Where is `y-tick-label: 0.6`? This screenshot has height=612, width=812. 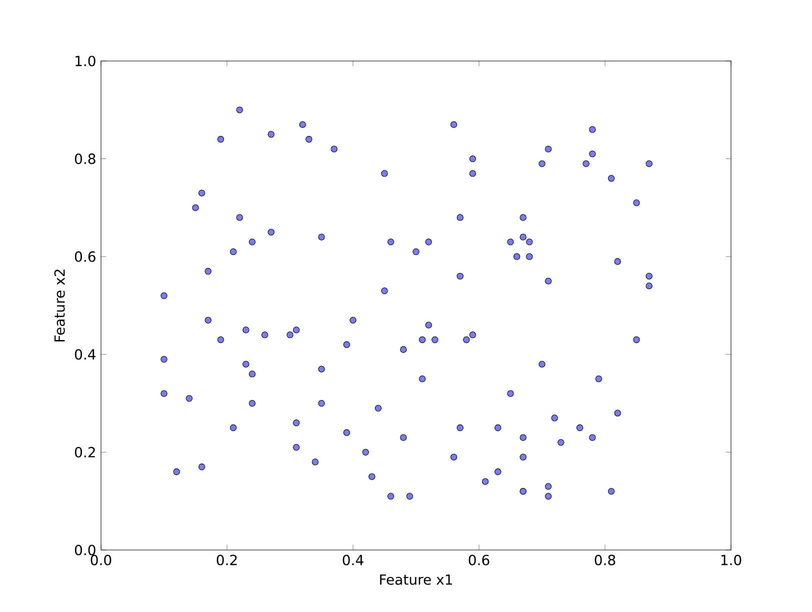 y-tick-label: 0.6 is located at coordinates (85, 256).